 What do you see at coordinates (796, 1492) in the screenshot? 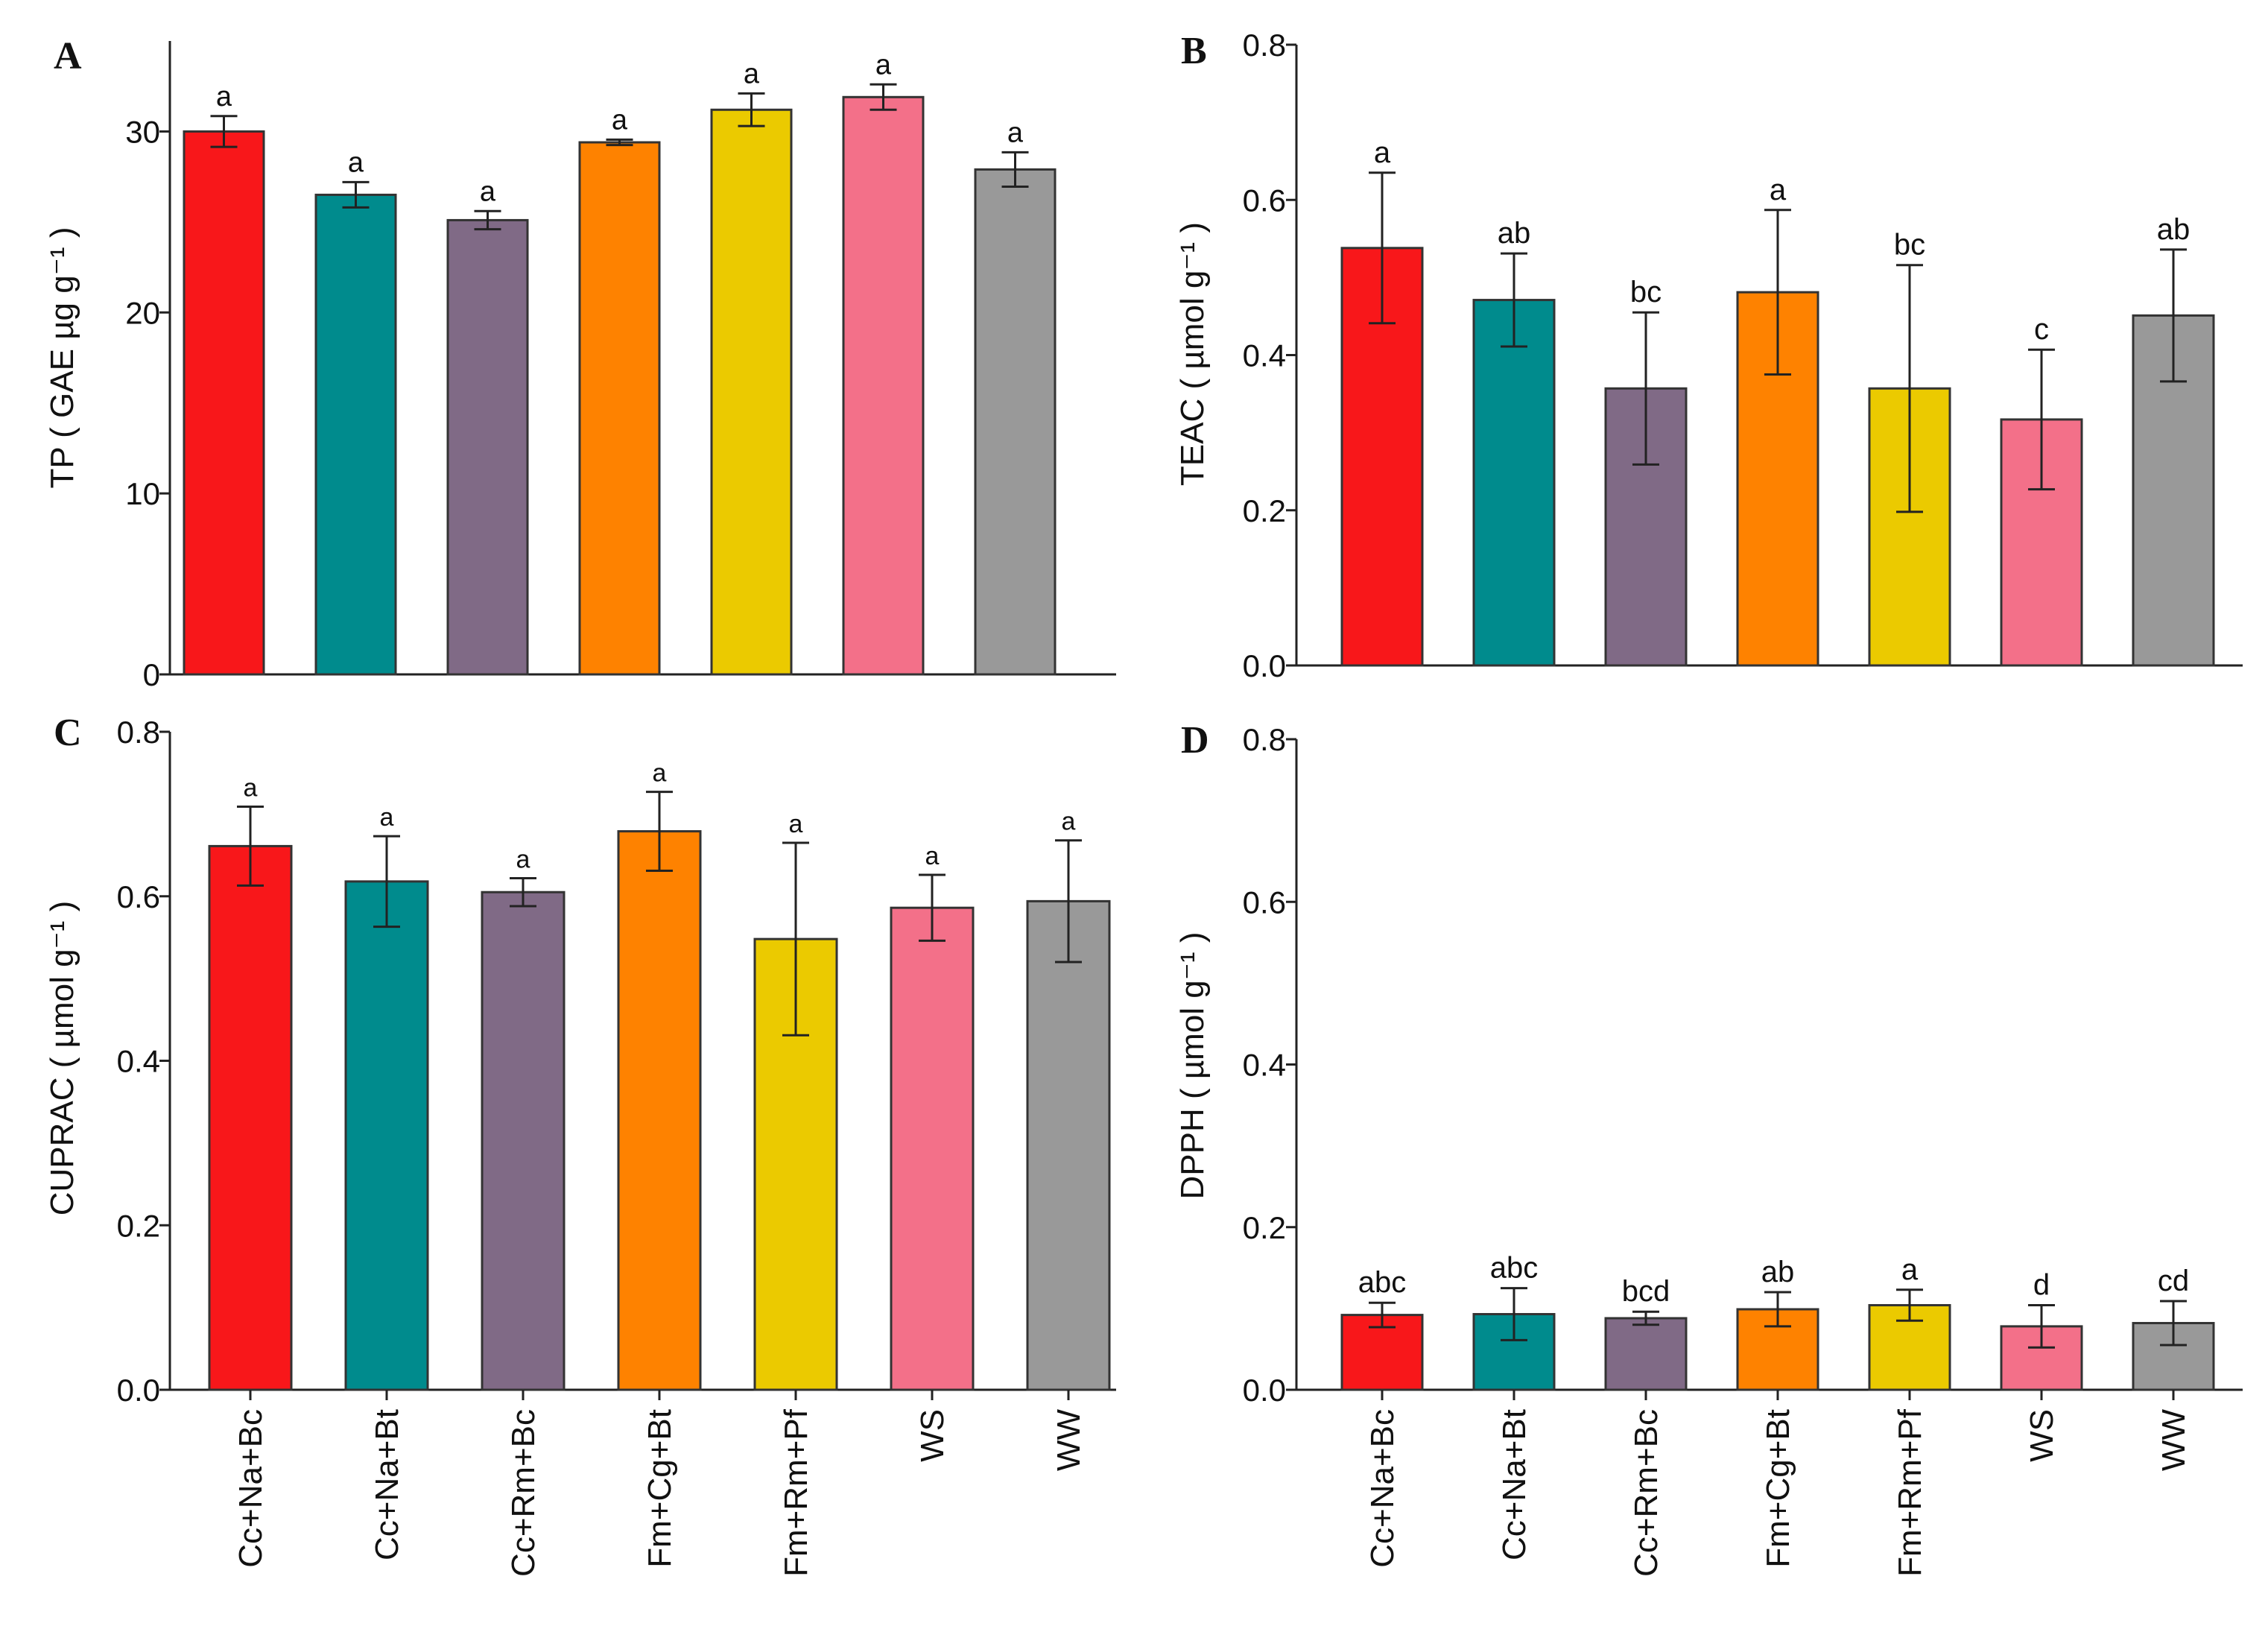
I see `panel-c-x-tick-label: Fm+Rm+Pf` at bounding box center [796, 1492].